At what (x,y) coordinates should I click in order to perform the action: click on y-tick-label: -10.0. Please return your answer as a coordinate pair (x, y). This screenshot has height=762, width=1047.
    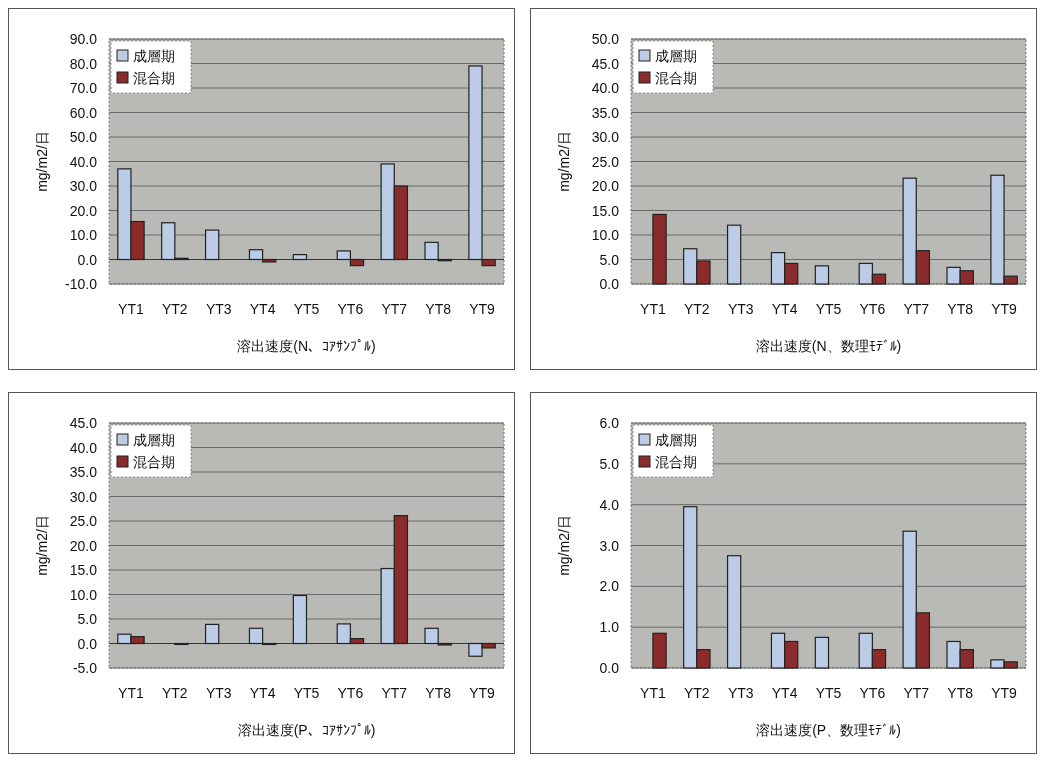
    Looking at the image, I should click on (81, 284).